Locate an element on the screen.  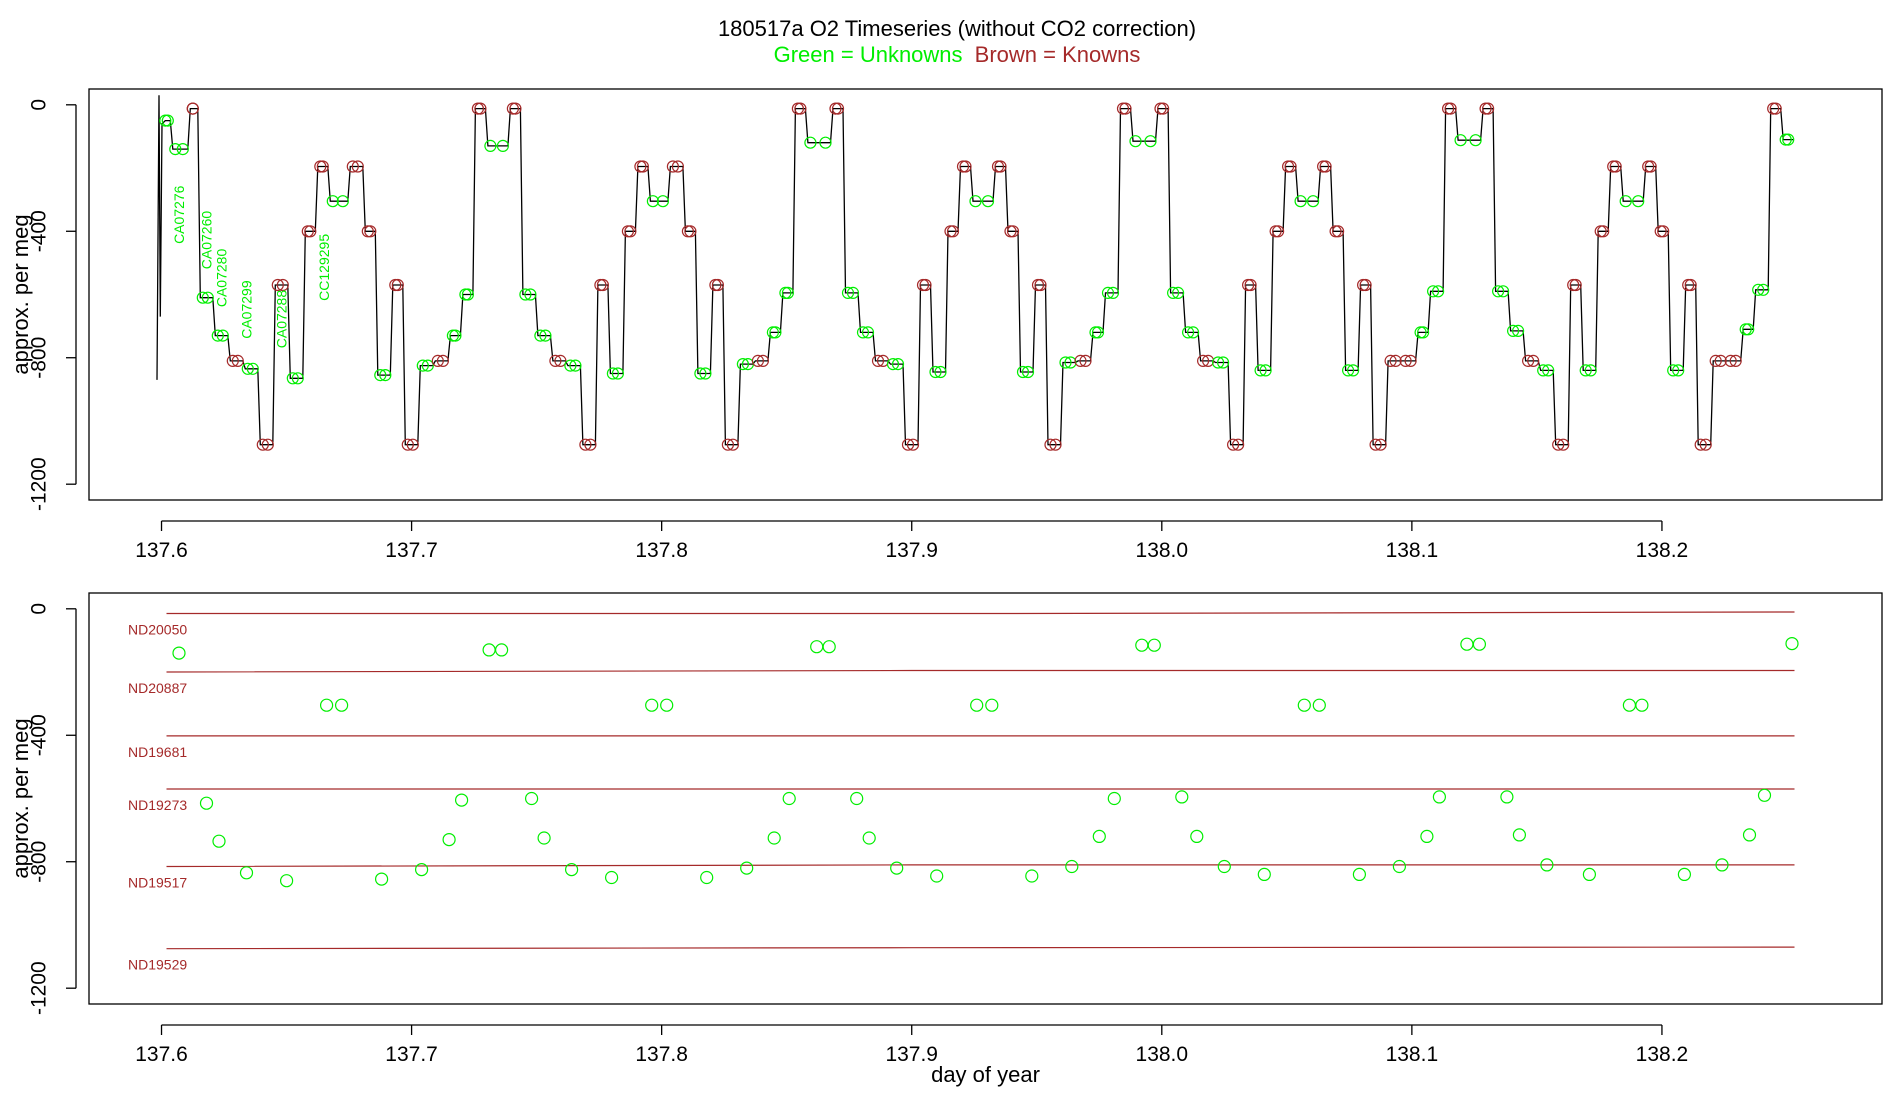
x-axis-label: day of year is located at coordinates (985, 1074).